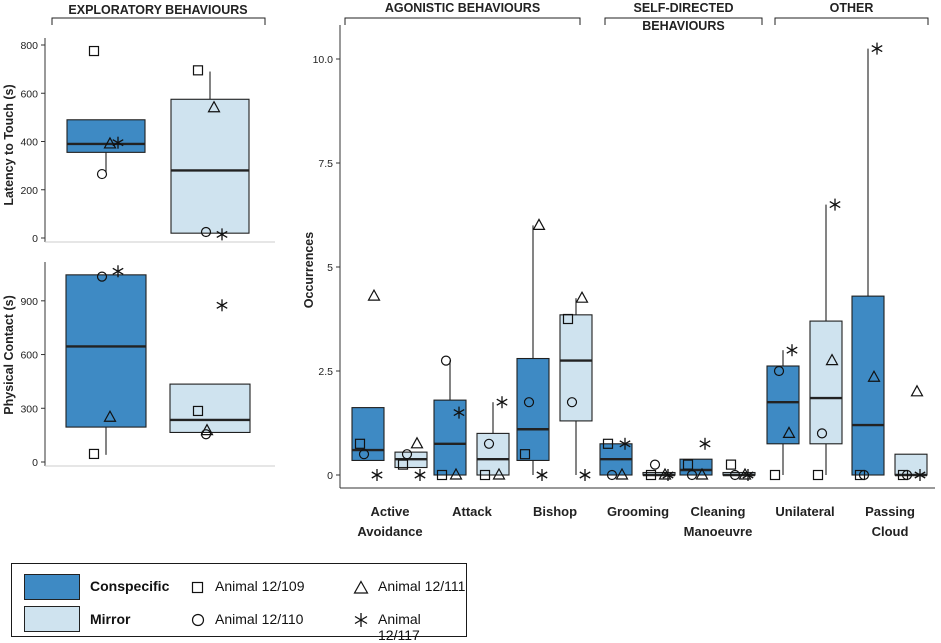 The image size is (941, 643). What do you see at coordinates (206, 434) in the screenshot?
I see `contact-mirror-point-circle` at bounding box center [206, 434].